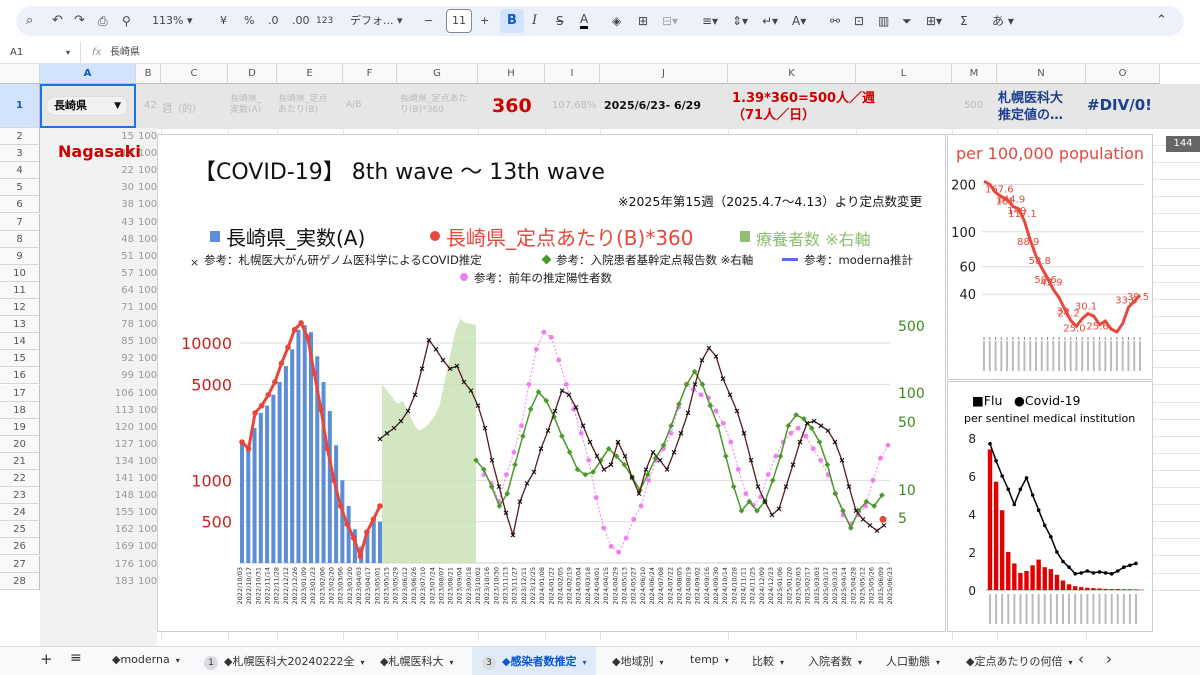  Describe the element at coordinates (20, 513) in the screenshot. I see `row-header-24: 24` at that location.